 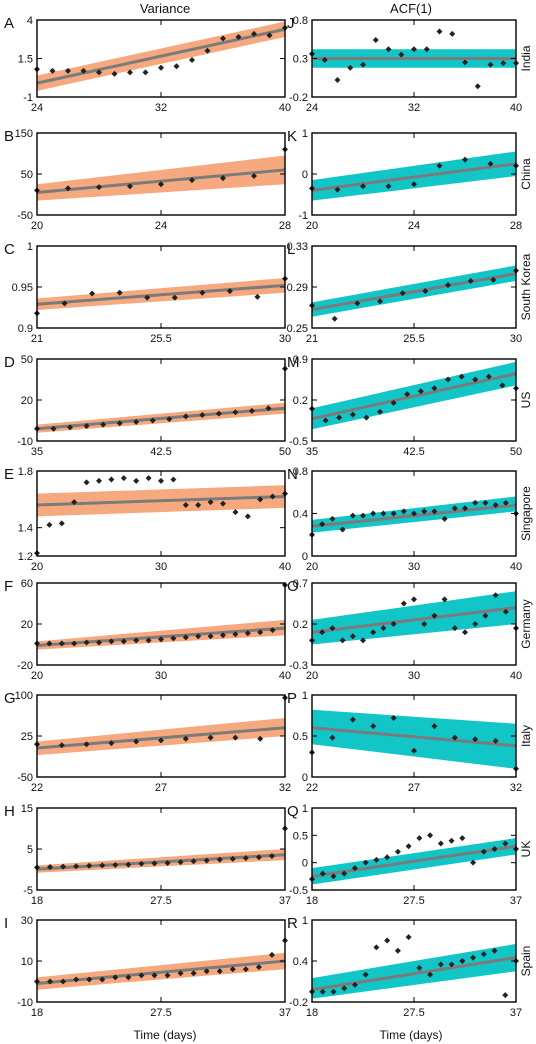 What do you see at coordinates (9, 136) in the screenshot?
I see `panel-letter: B` at bounding box center [9, 136].